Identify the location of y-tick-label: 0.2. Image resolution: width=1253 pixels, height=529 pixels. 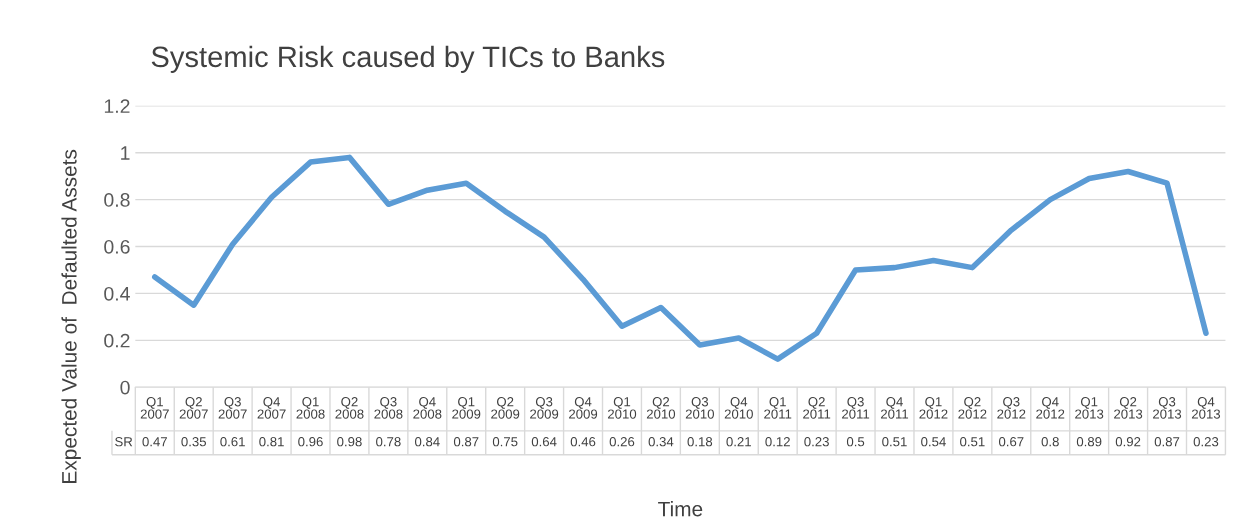
(117, 340).